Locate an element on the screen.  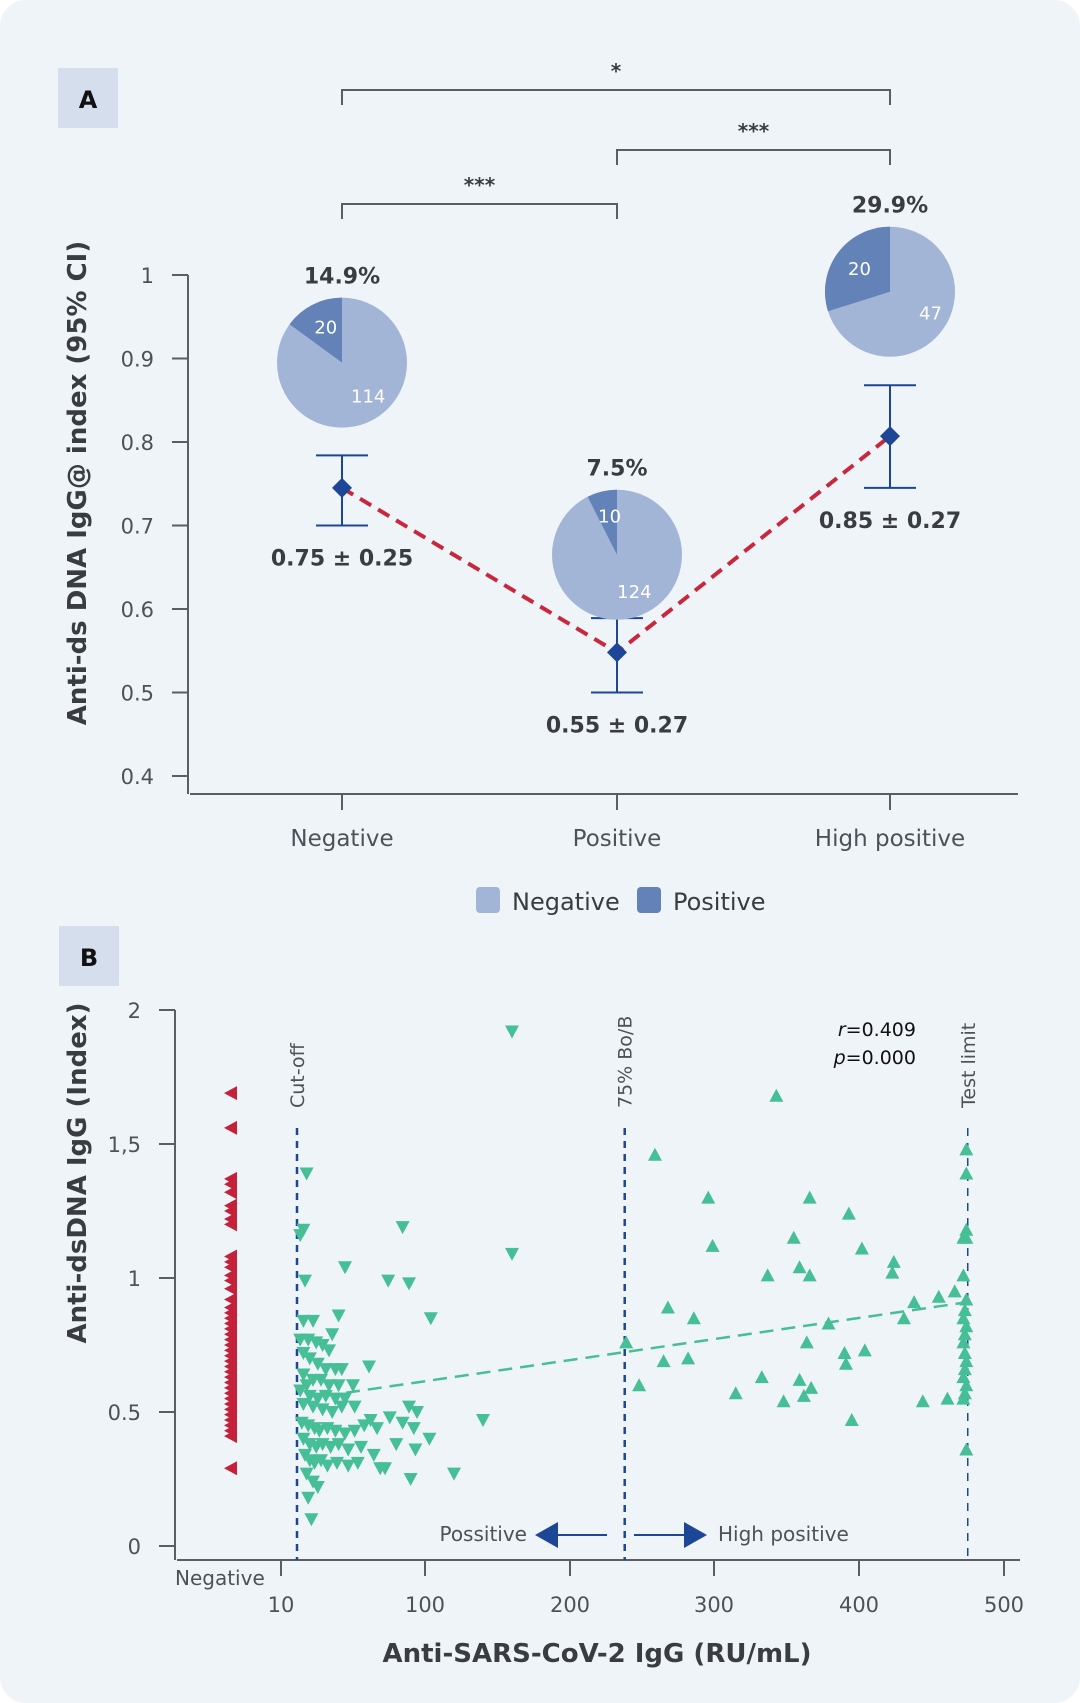
positive-arrow-annotation: Possitive is located at coordinates (523, 1535).